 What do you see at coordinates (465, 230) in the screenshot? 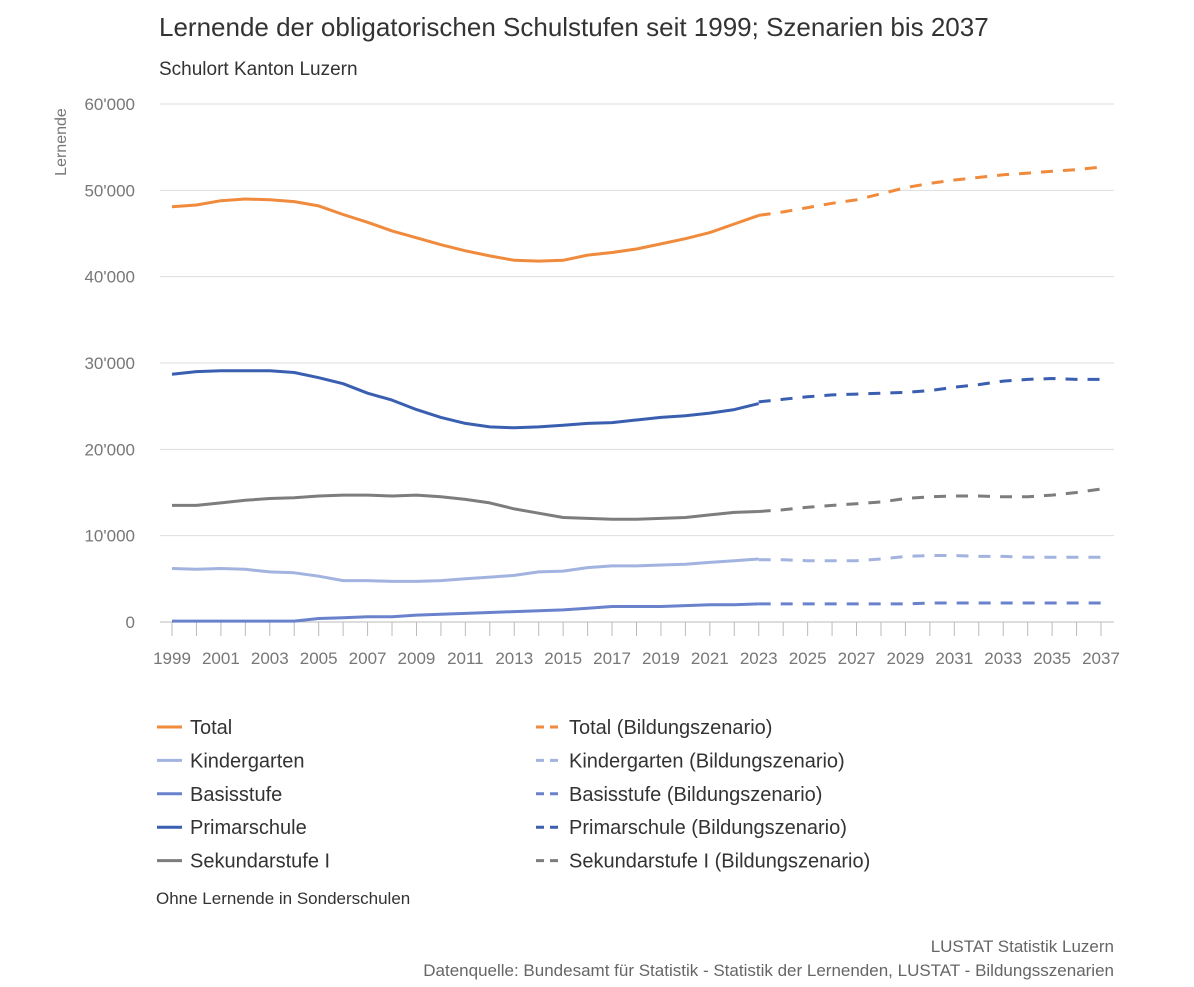
I see `series-line-total` at bounding box center [465, 230].